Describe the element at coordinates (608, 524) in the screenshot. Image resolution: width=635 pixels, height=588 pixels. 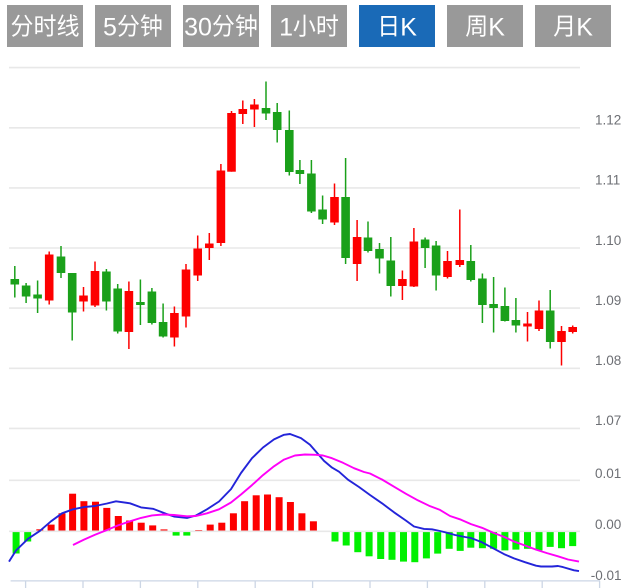
I see `svg-text: 0.00` at that location.